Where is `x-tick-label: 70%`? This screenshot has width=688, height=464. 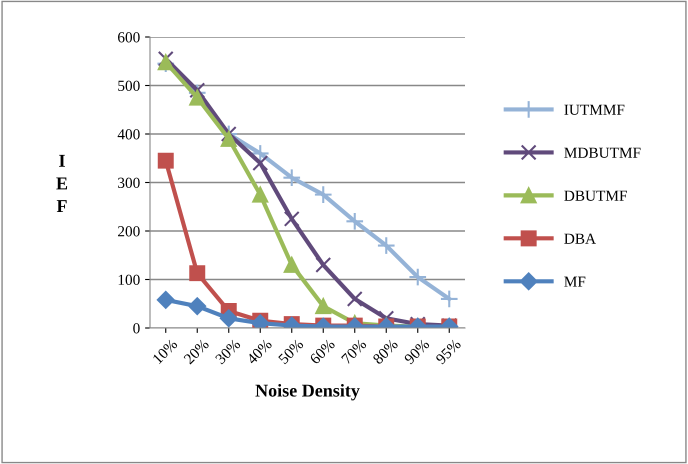
x-tick-label: 70% is located at coordinates (354, 351).